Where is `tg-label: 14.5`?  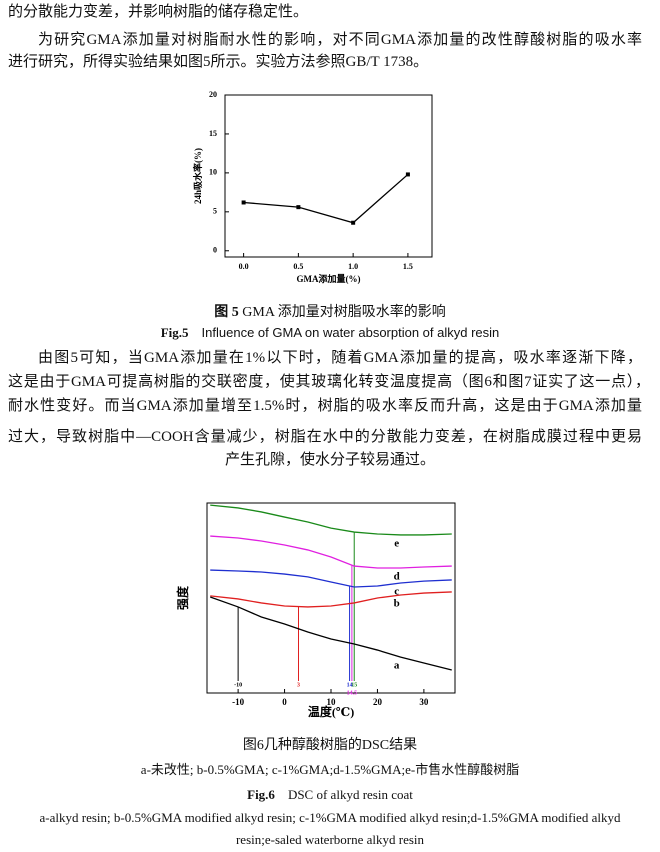
tg-label: 14.5 is located at coordinates (352, 693).